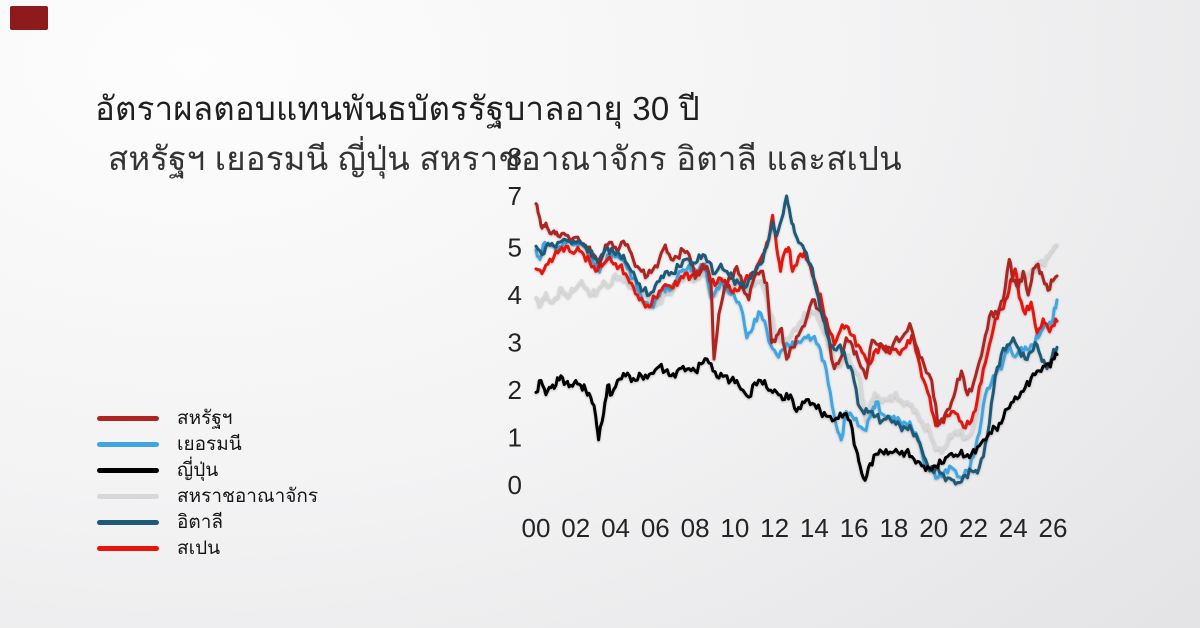 The width and height of the screenshot is (1200, 628). Describe the element at coordinates (734, 528) in the screenshot. I see `x-tick-10: 10` at that location.